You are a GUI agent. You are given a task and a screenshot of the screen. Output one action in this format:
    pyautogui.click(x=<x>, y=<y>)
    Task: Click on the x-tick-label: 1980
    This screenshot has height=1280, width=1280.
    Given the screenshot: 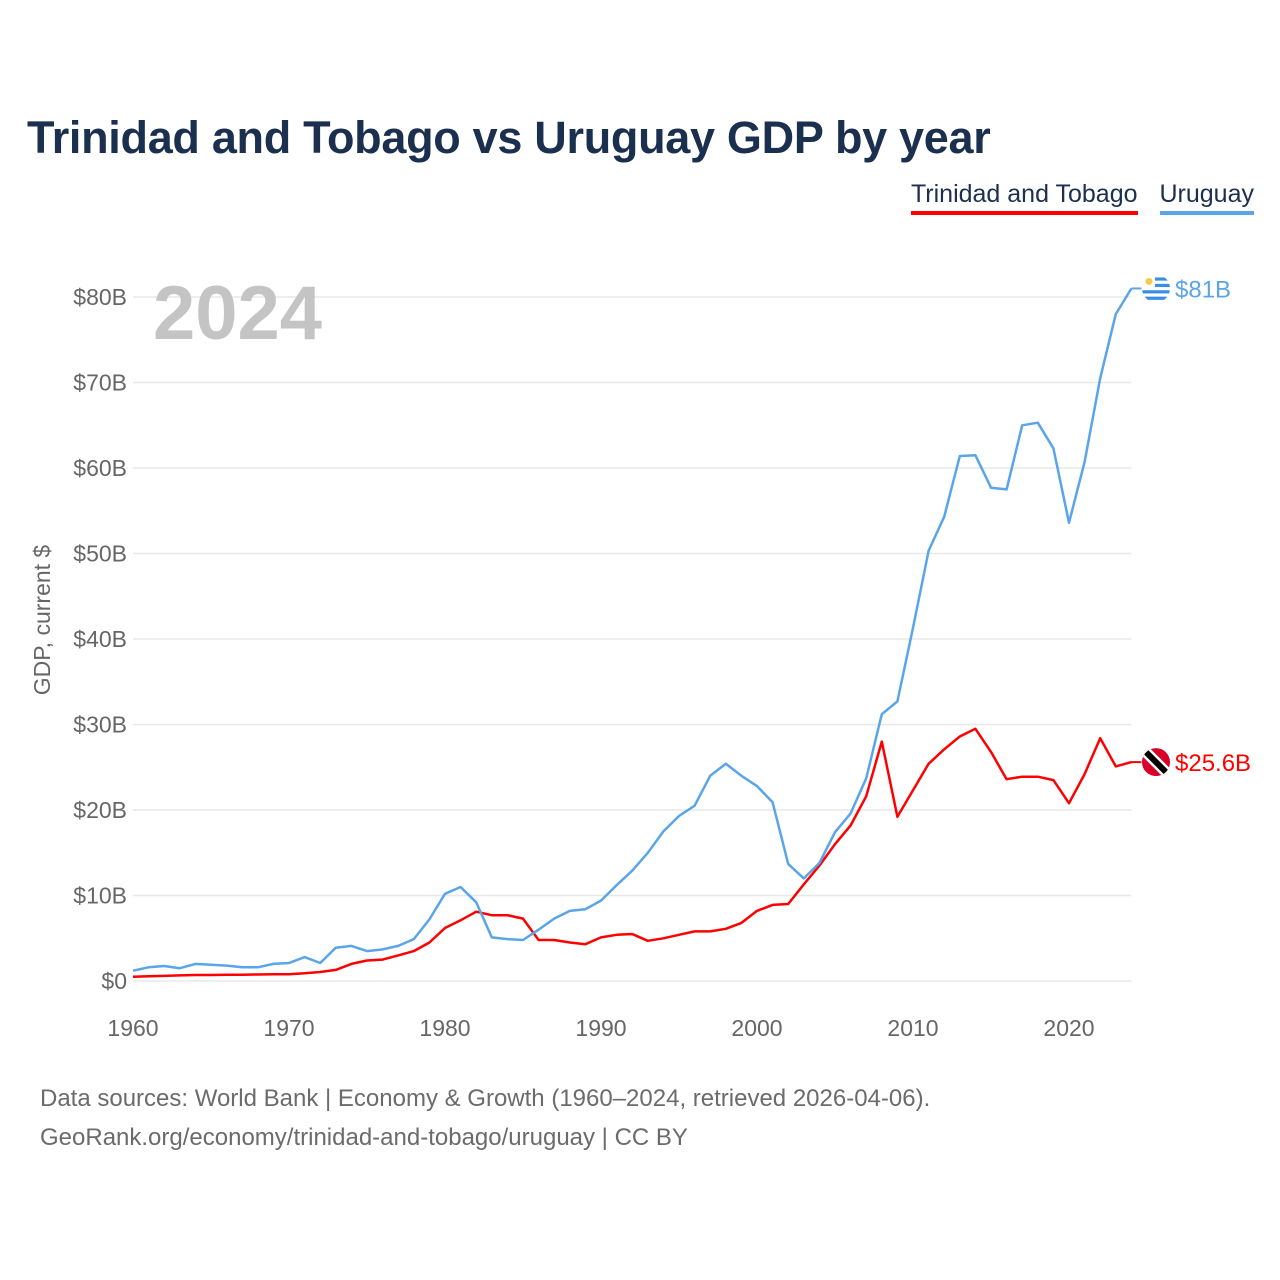 What is the action you would take?
    pyautogui.click(x=444, y=1028)
    